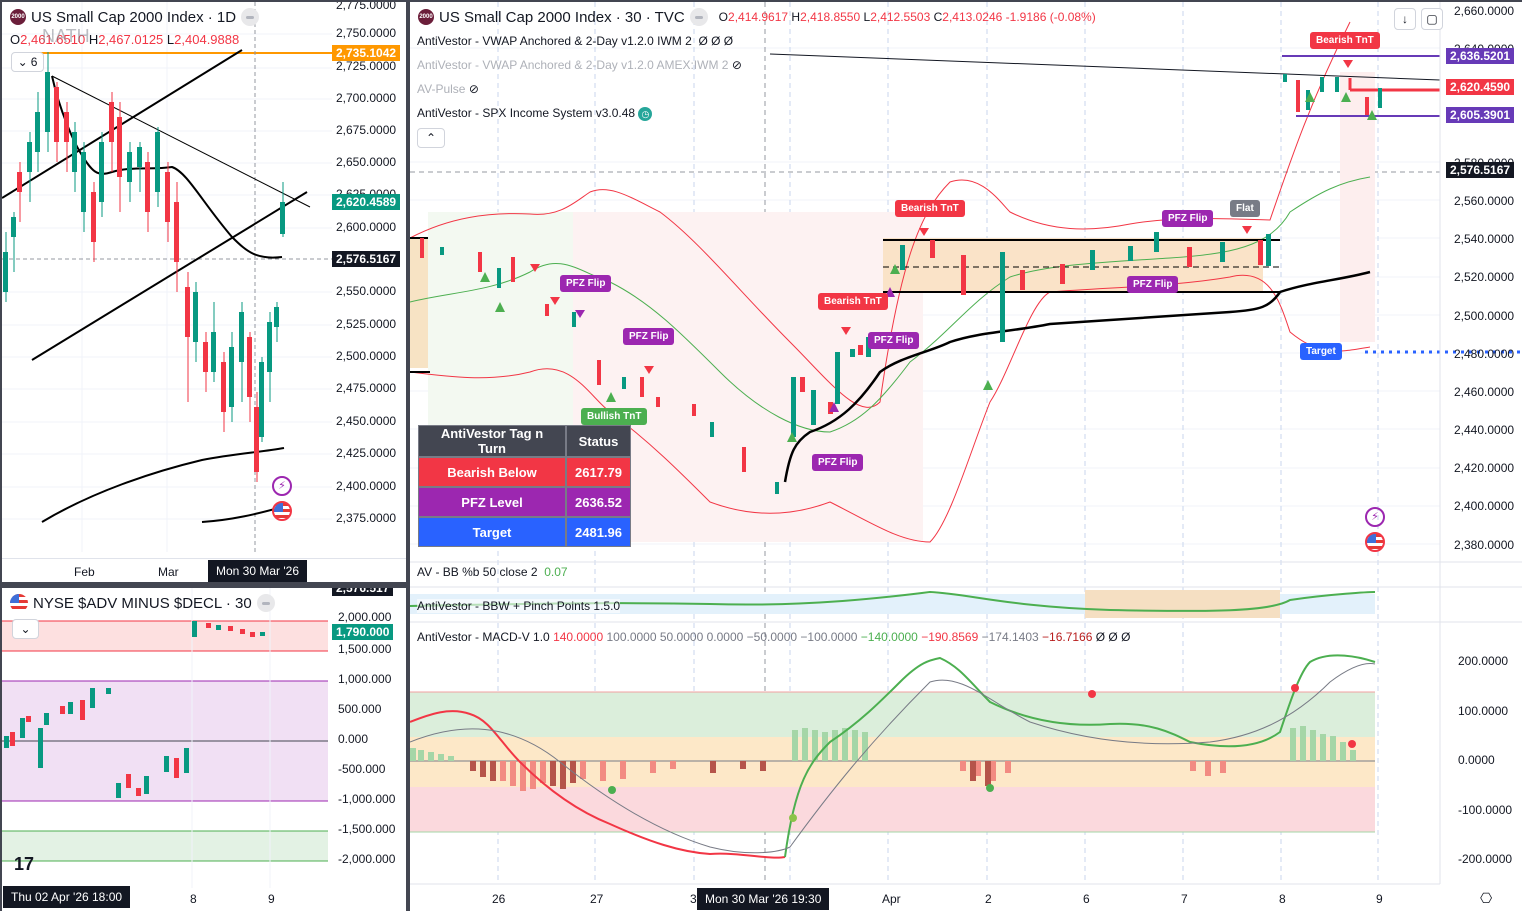 The height and width of the screenshot is (911, 1522). Describe the element at coordinates (1484, 430) in the screenshot. I see `main-axis-label: 2,440.0000` at that location.